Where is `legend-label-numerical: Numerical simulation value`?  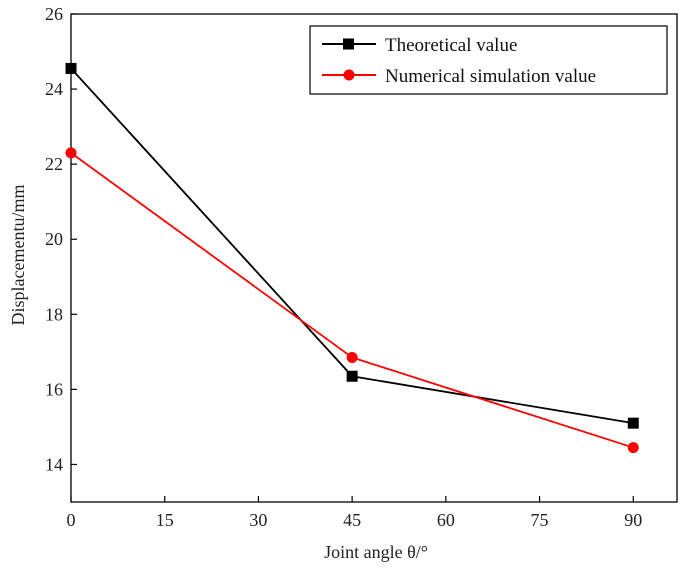 legend-label-numerical: Numerical simulation value is located at coordinates (490, 76).